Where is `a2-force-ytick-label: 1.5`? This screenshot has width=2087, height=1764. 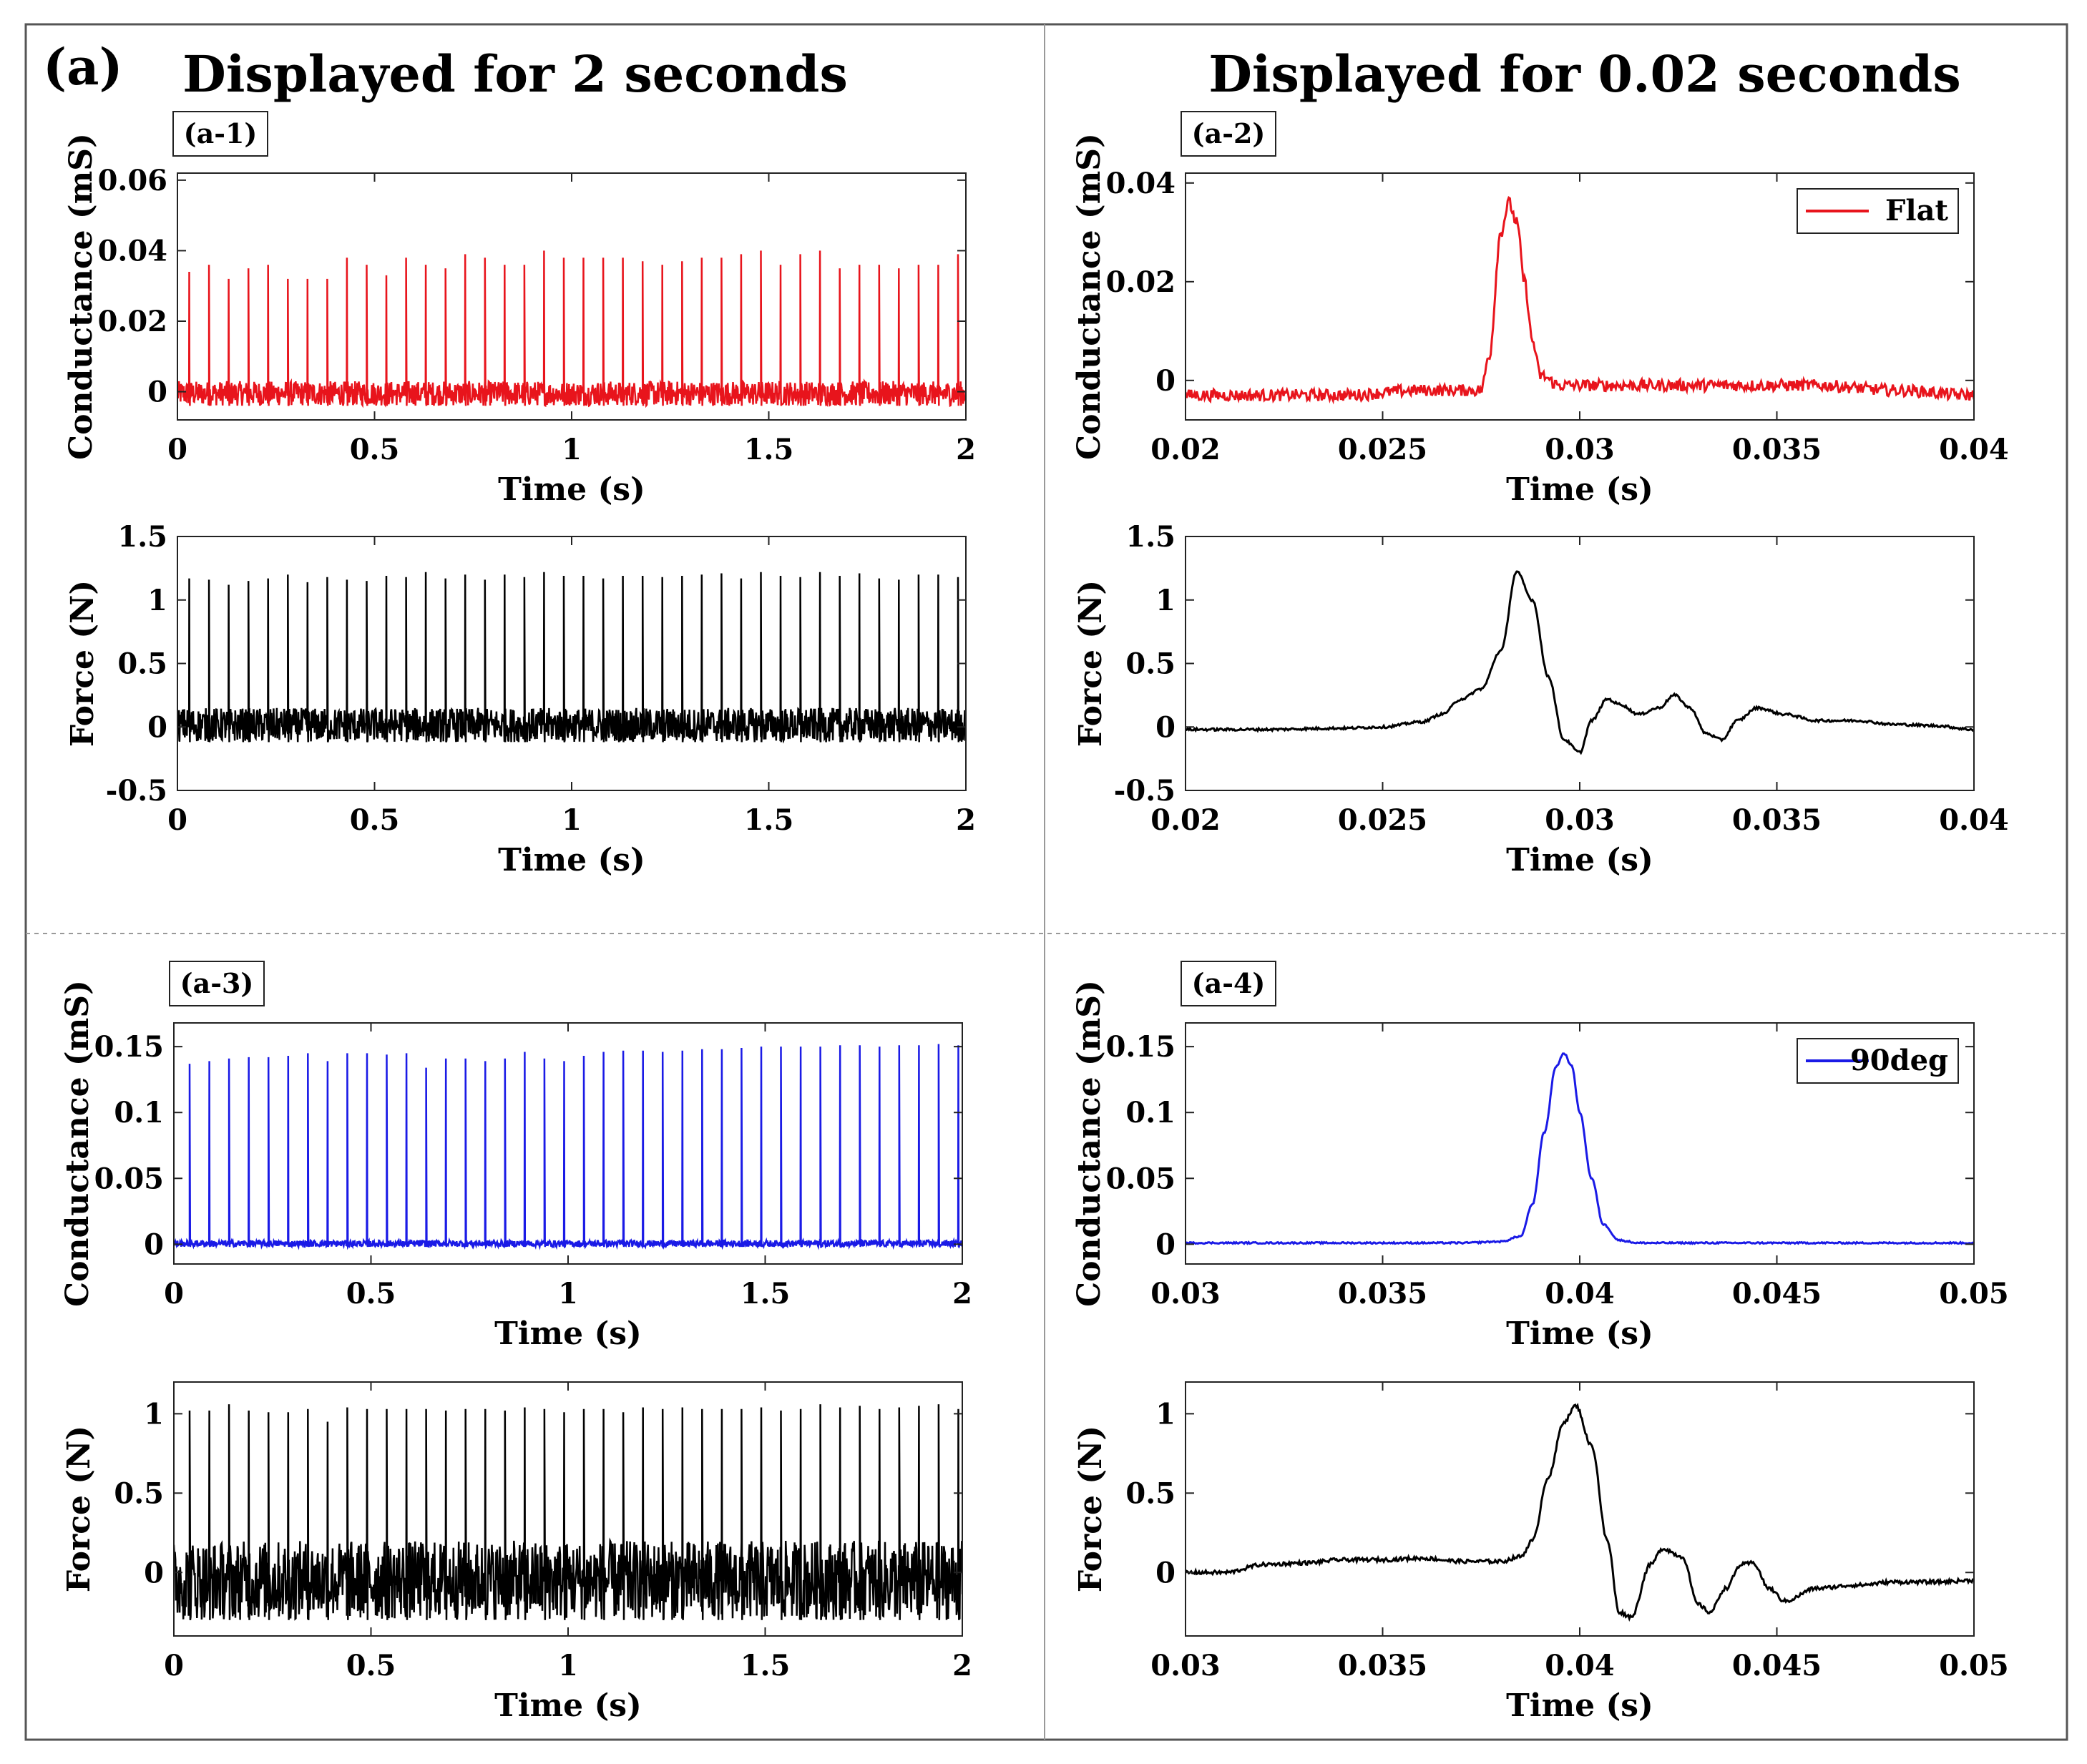
a2-force-ytick-label: 1.5 is located at coordinates (1150, 537).